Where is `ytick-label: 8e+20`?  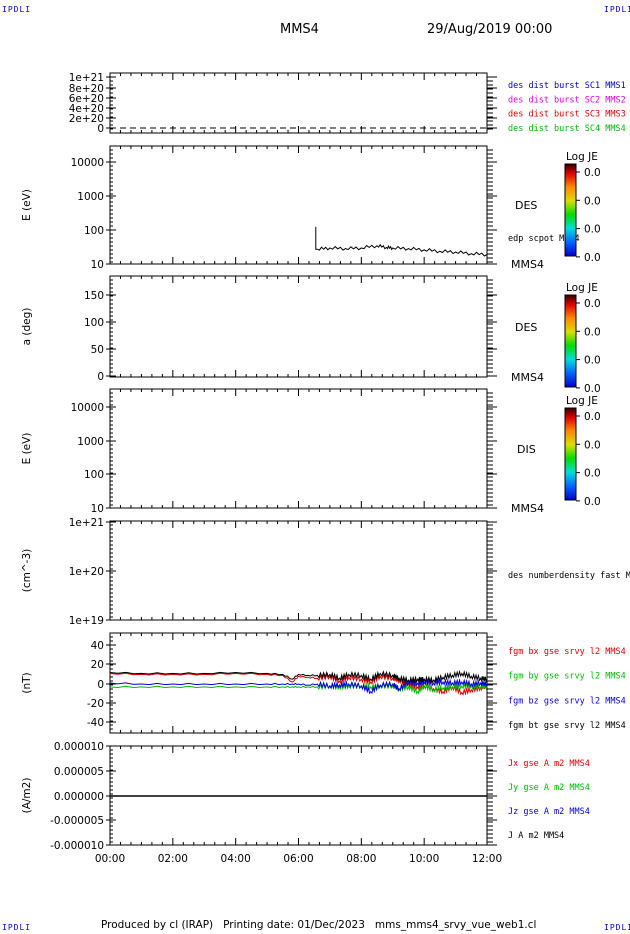
ytick-label: 8e+20 is located at coordinates (86, 89).